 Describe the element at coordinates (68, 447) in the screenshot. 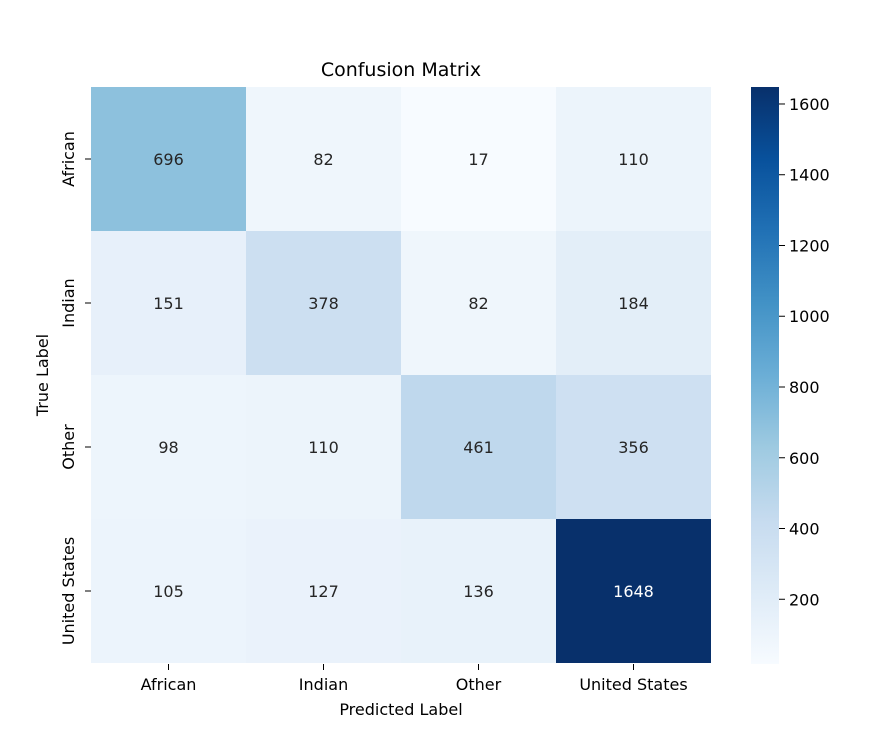

I see `y-tick-label: Other` at that location.